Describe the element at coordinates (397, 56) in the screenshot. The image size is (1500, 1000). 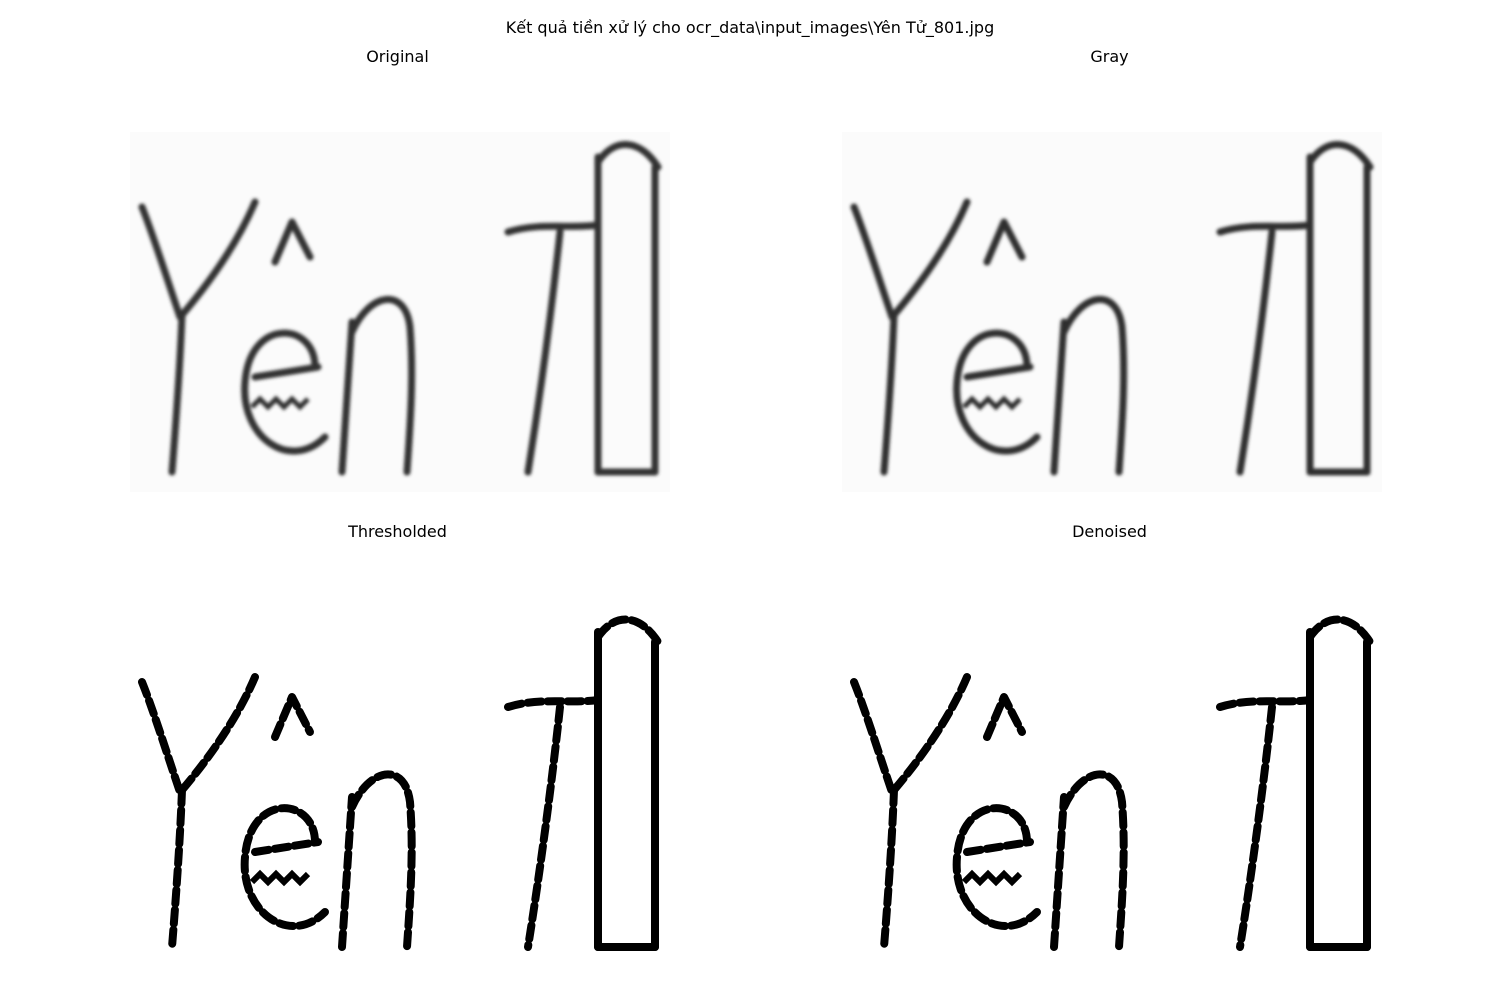
I see `panel-title-original: Original` at that location.